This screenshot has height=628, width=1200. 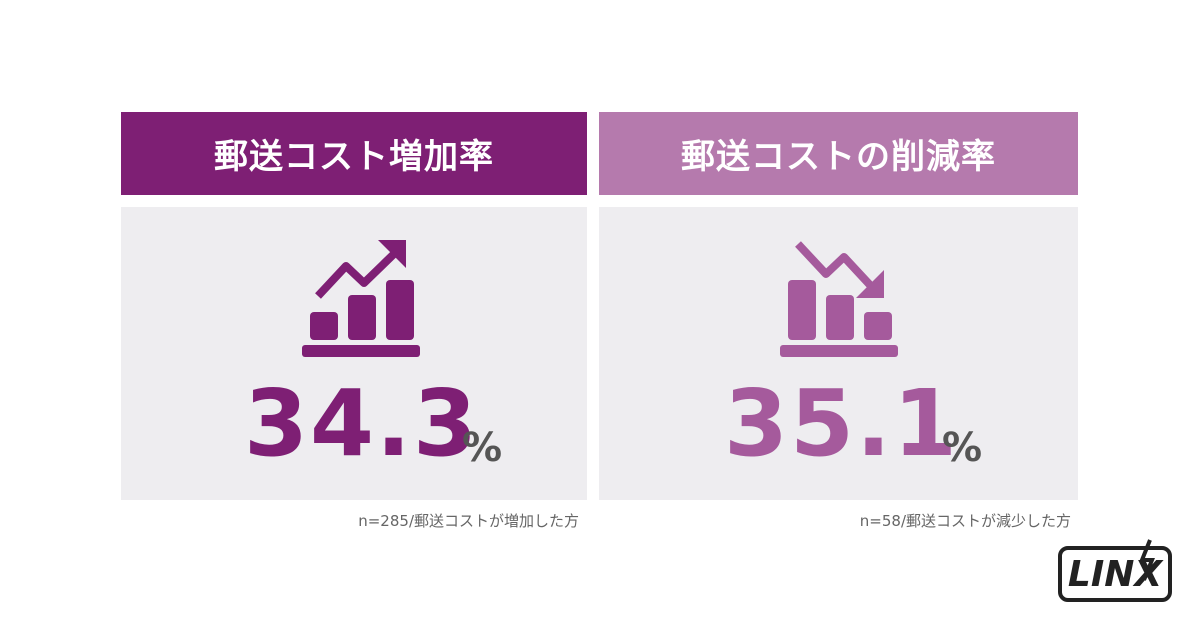 I want to click on value: 35.1, so click(x=841, y=423).